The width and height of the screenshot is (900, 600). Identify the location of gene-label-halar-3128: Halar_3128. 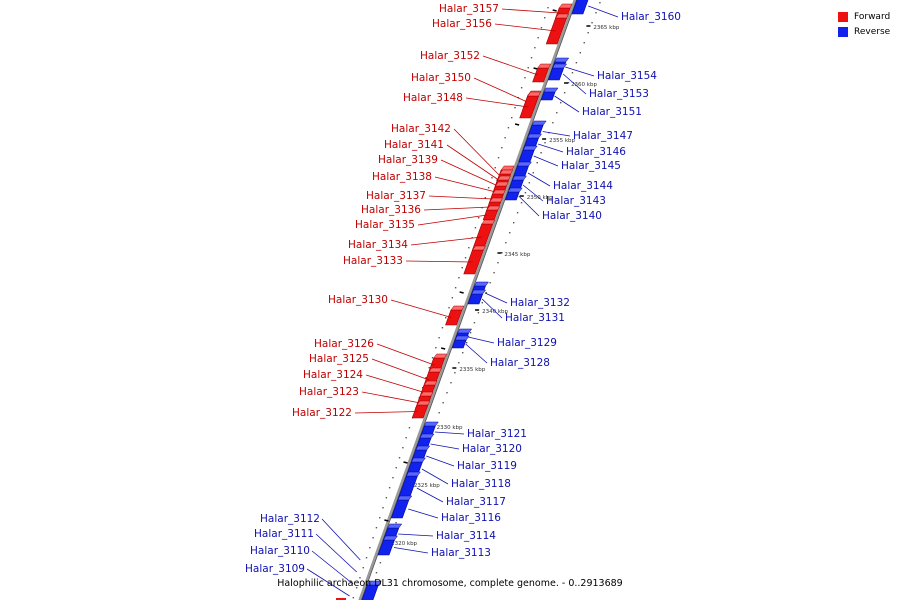
(520, 363).